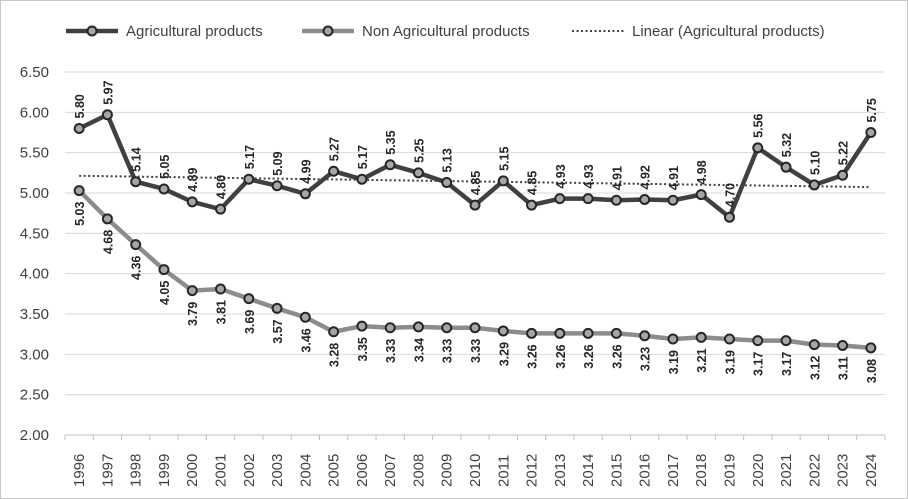  I want to click on point-agricultural-2010, so click(475, 205).